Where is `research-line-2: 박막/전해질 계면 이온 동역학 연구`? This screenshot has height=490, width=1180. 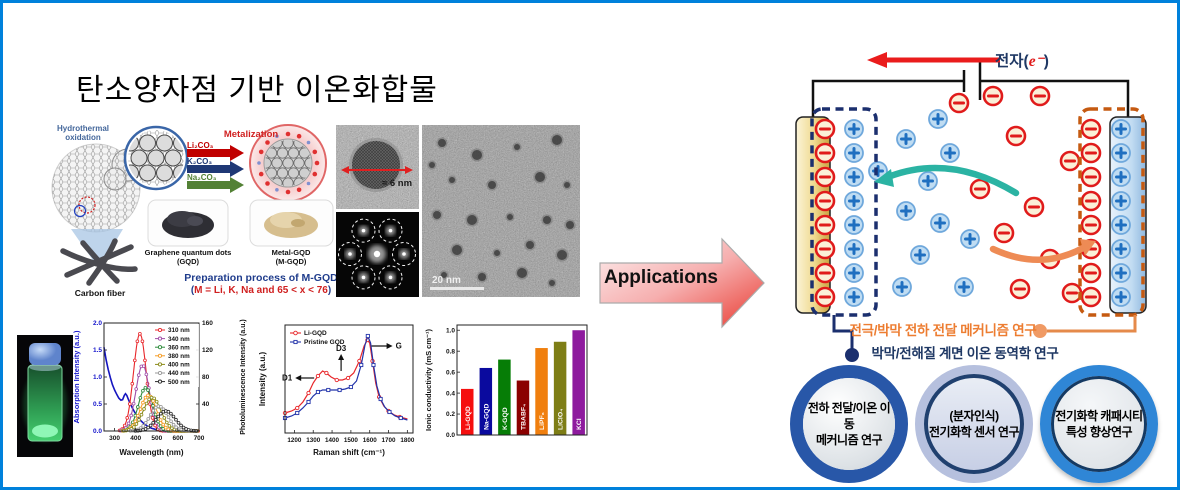 research-line-2: 박막/전해질 계면 이온 동역학 연구 is located at coordinates (965, 353).